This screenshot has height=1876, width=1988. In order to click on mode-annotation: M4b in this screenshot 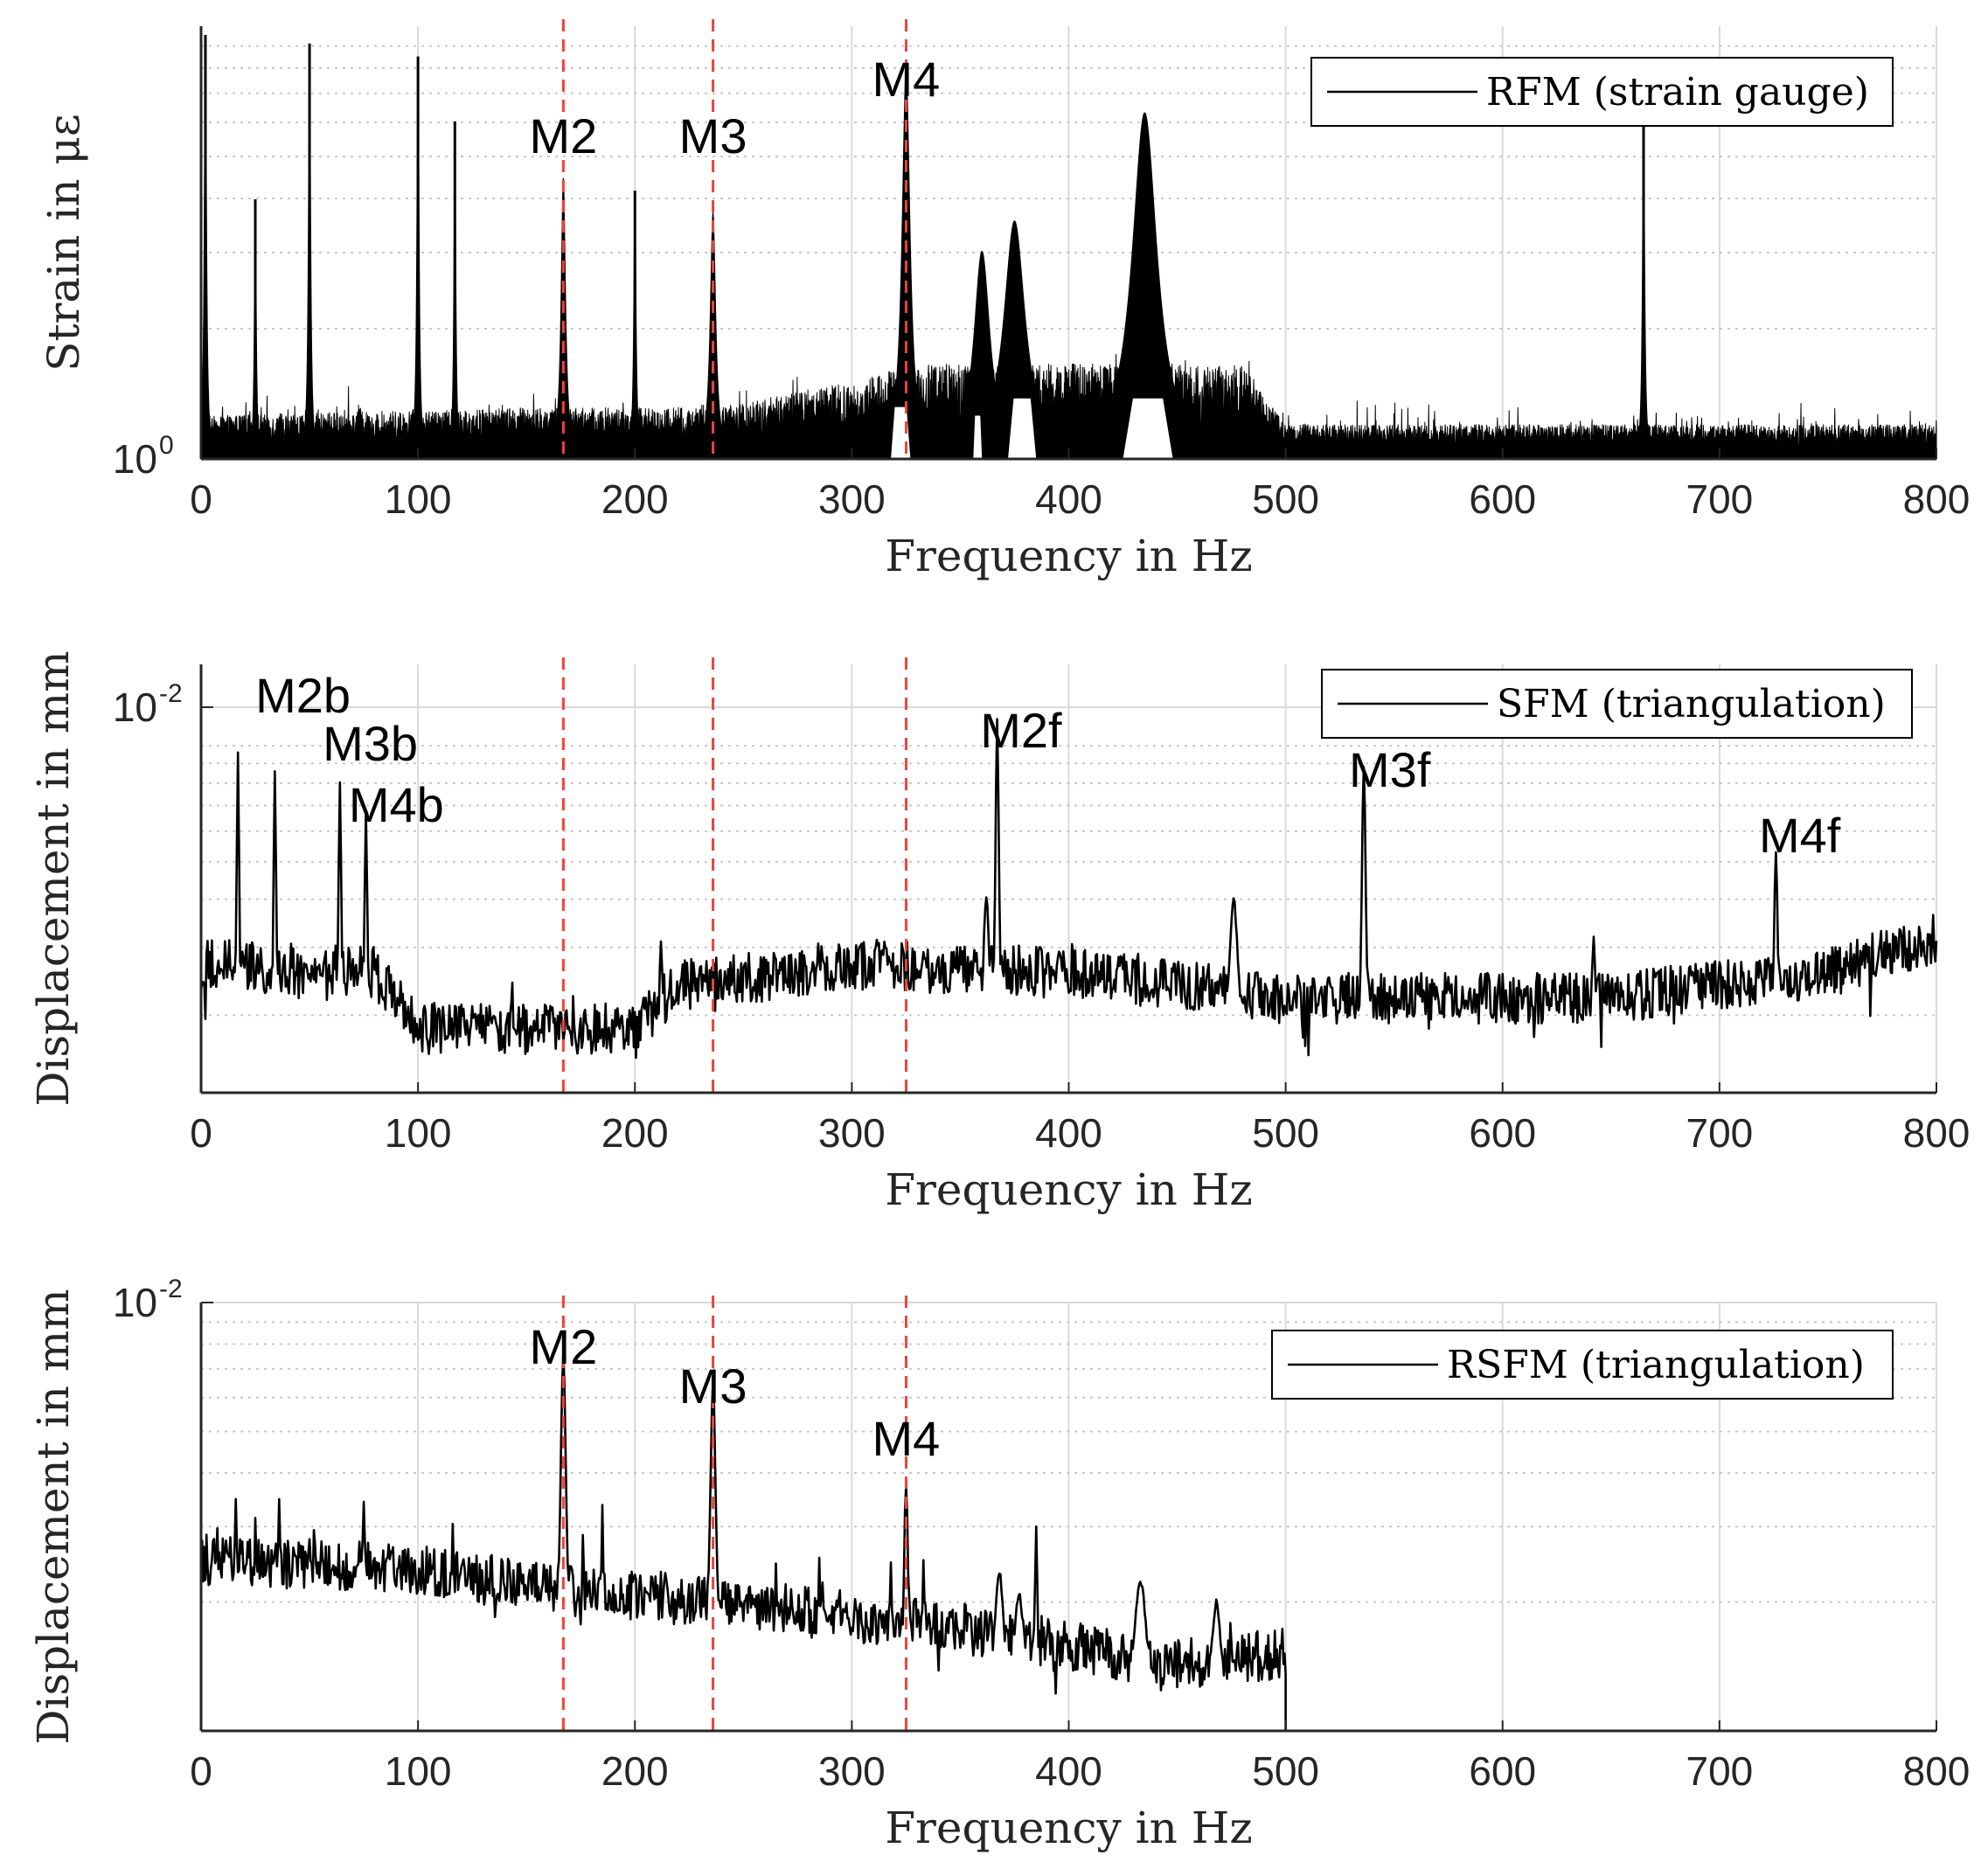, I will do `click(396, 804)`.